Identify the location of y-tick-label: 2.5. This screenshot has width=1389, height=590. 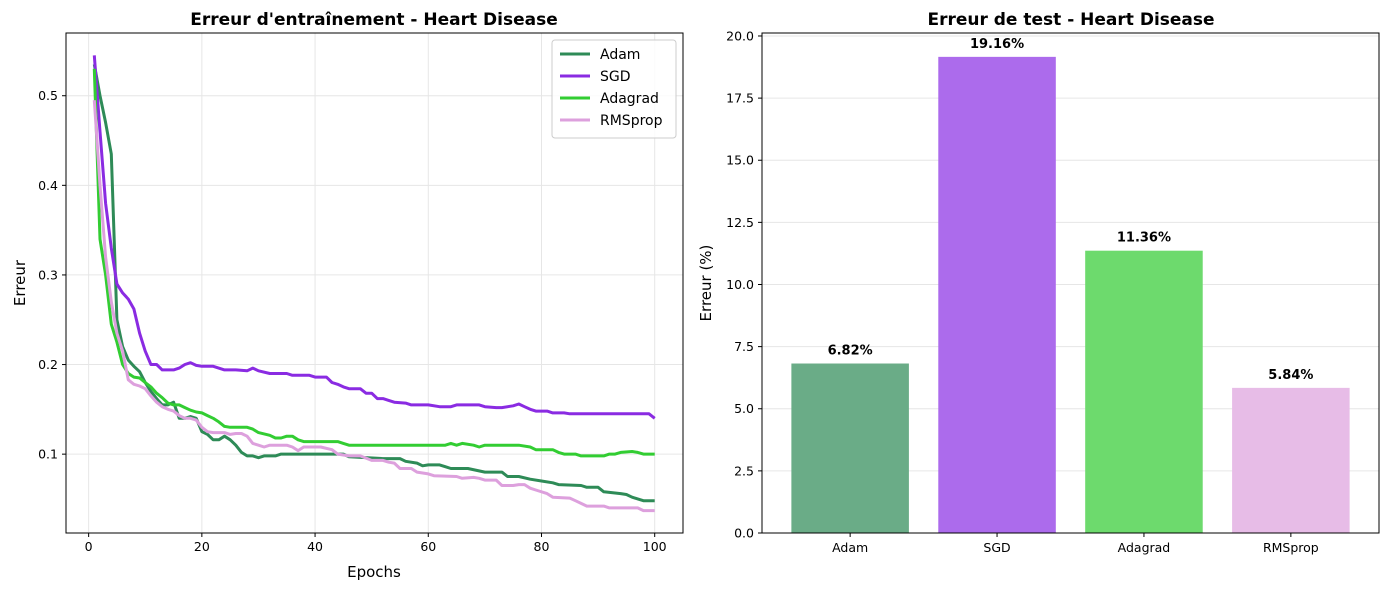
(744, 470).